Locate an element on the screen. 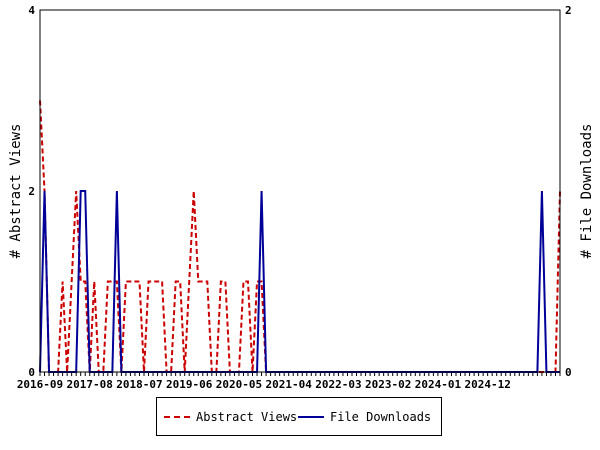 This screenshot has height=450, width=600. legend-label-abstract-views: Abstract Views is located at coordinates (247, 417).